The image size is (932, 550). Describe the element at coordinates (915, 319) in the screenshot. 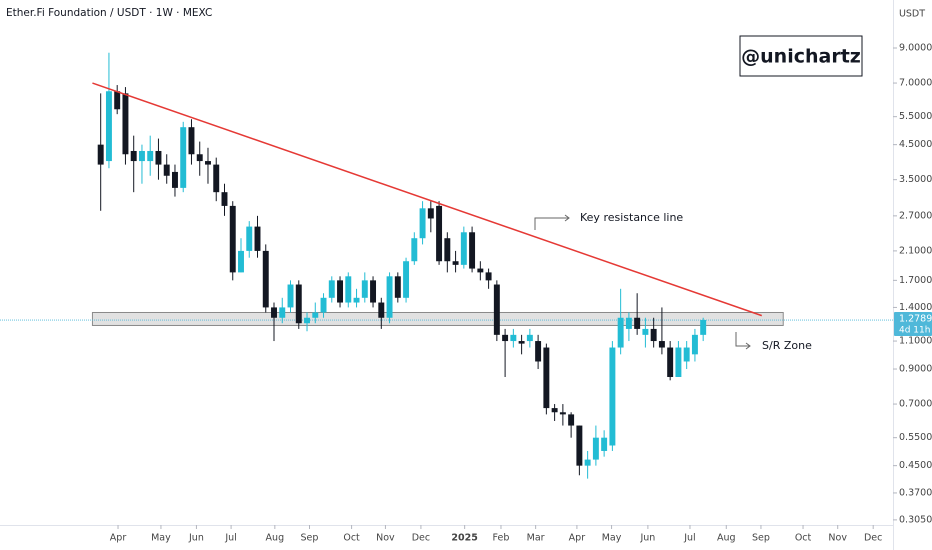

I see `last-price-label: 1.2789` at that location.